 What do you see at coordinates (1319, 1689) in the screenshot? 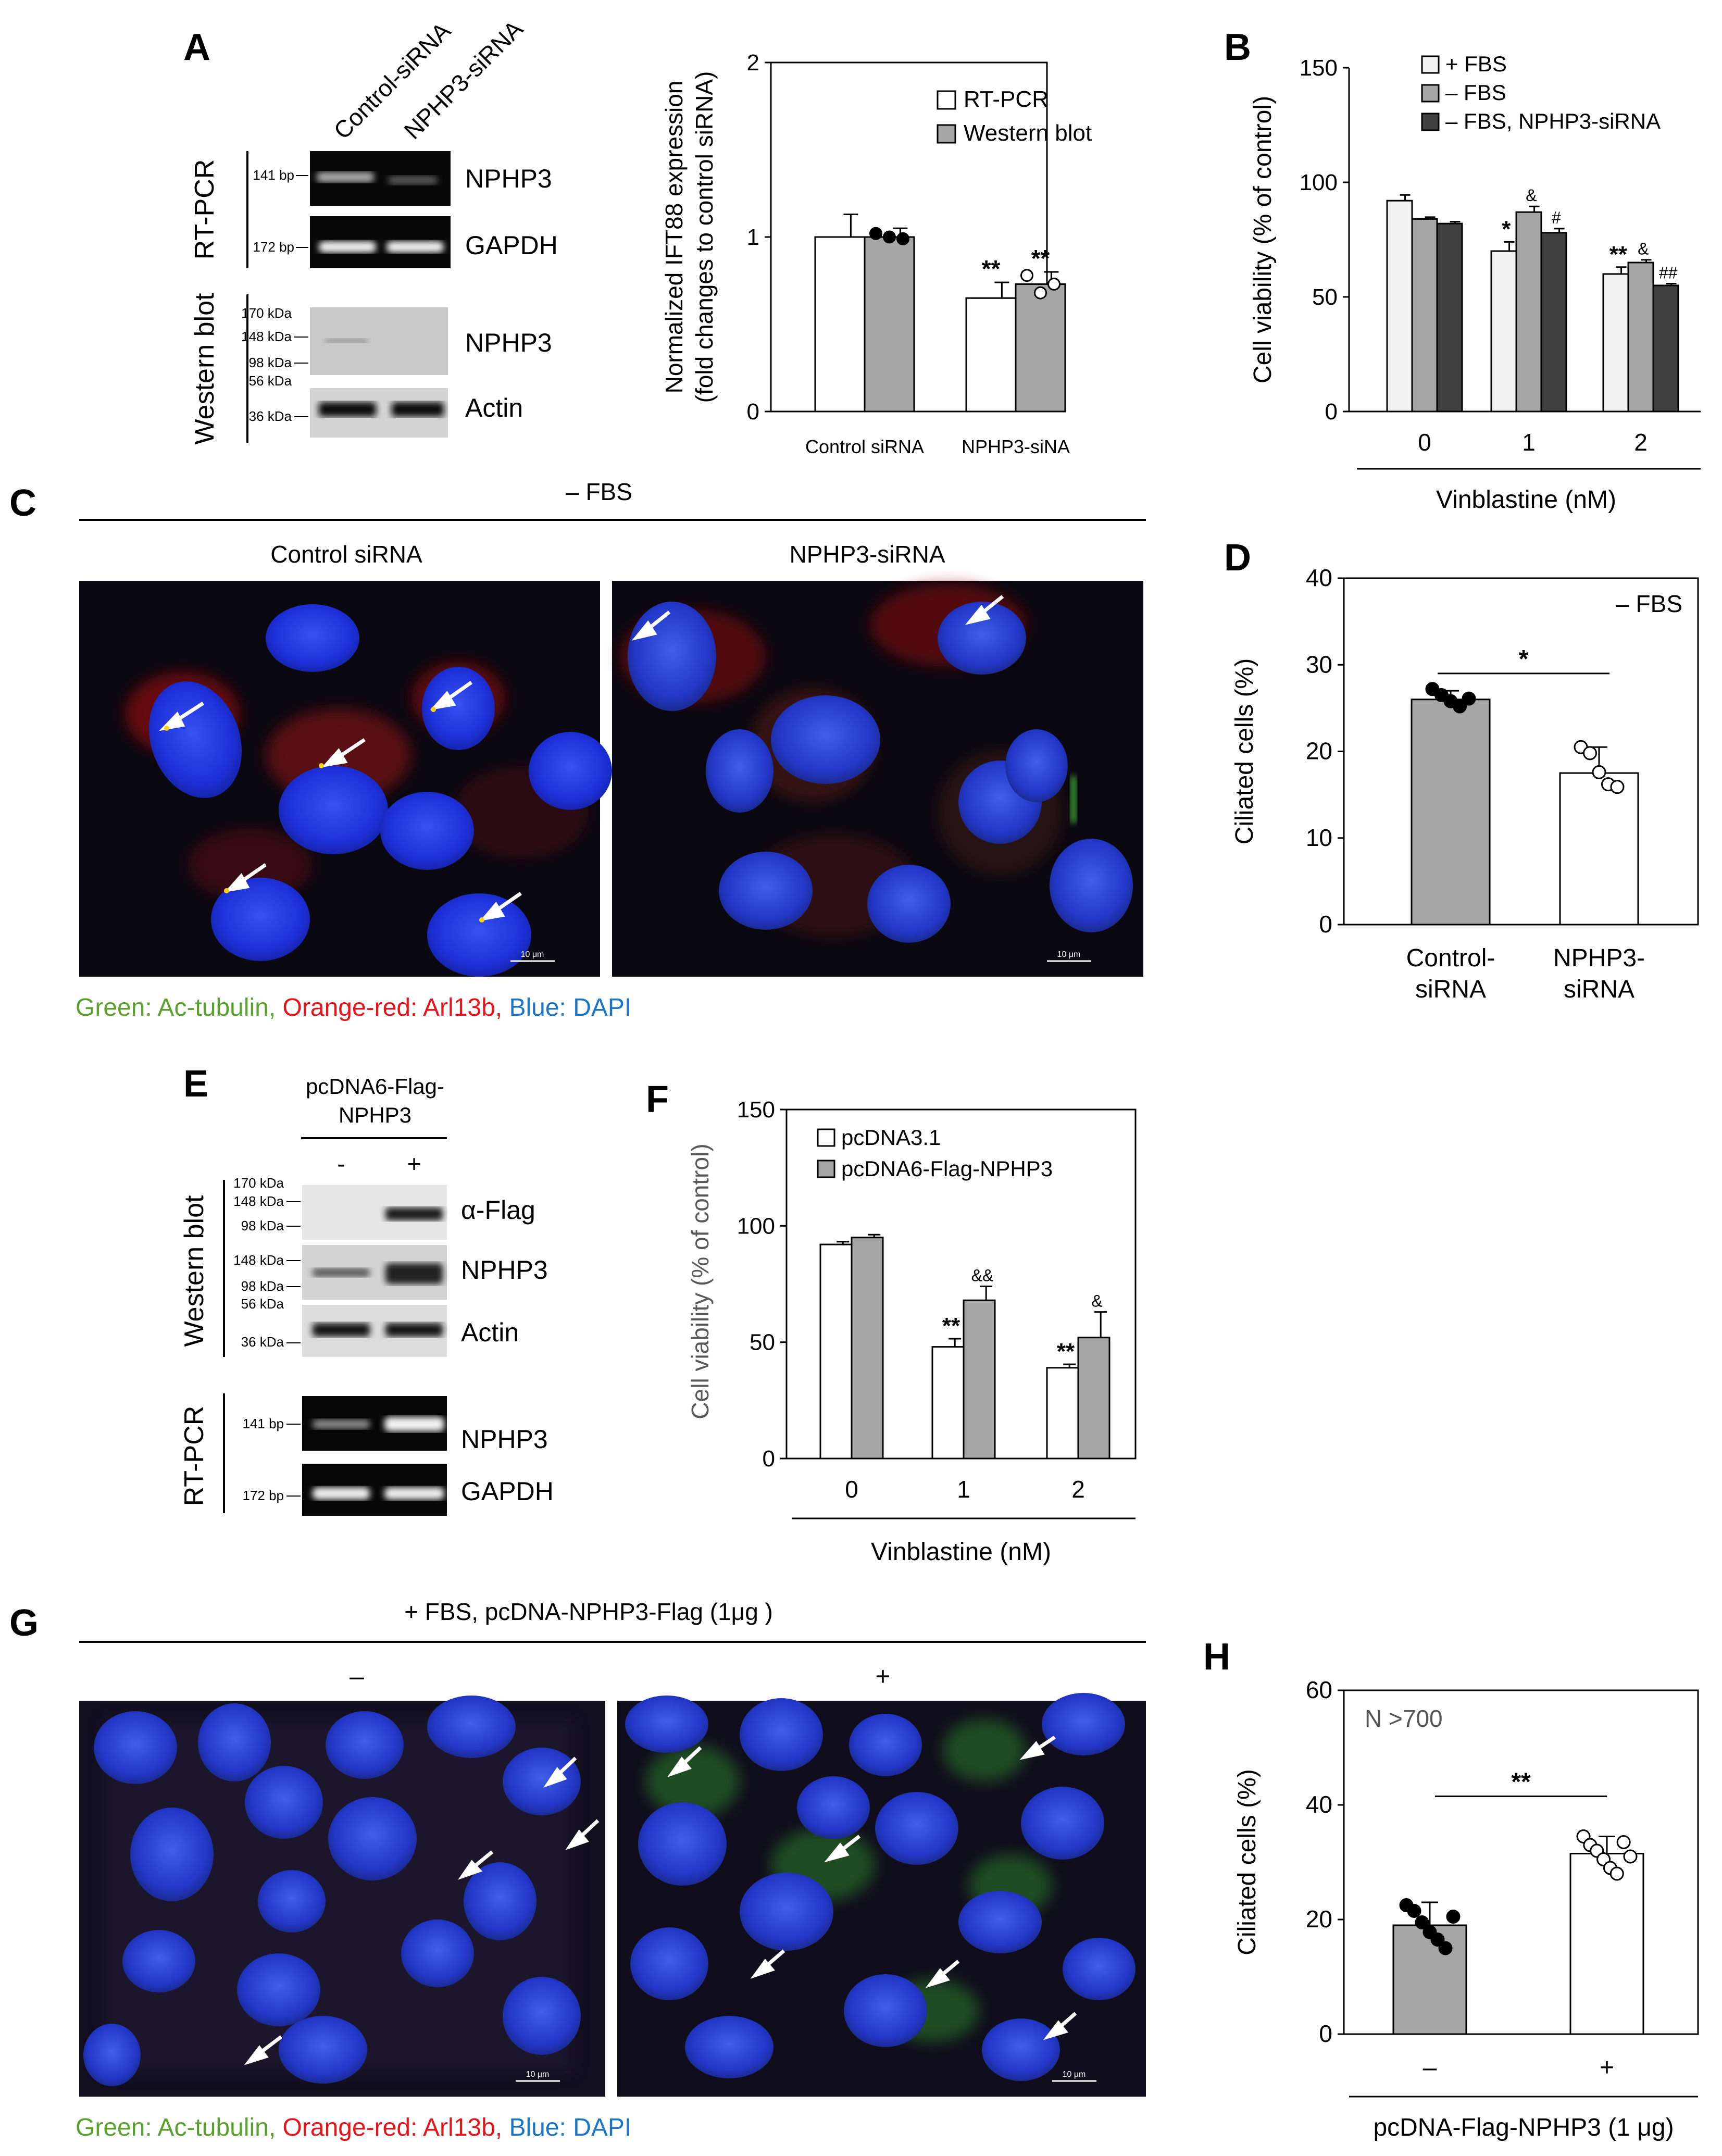
I see `y-tick-label: 60` at bounding box center [1319, 1689].